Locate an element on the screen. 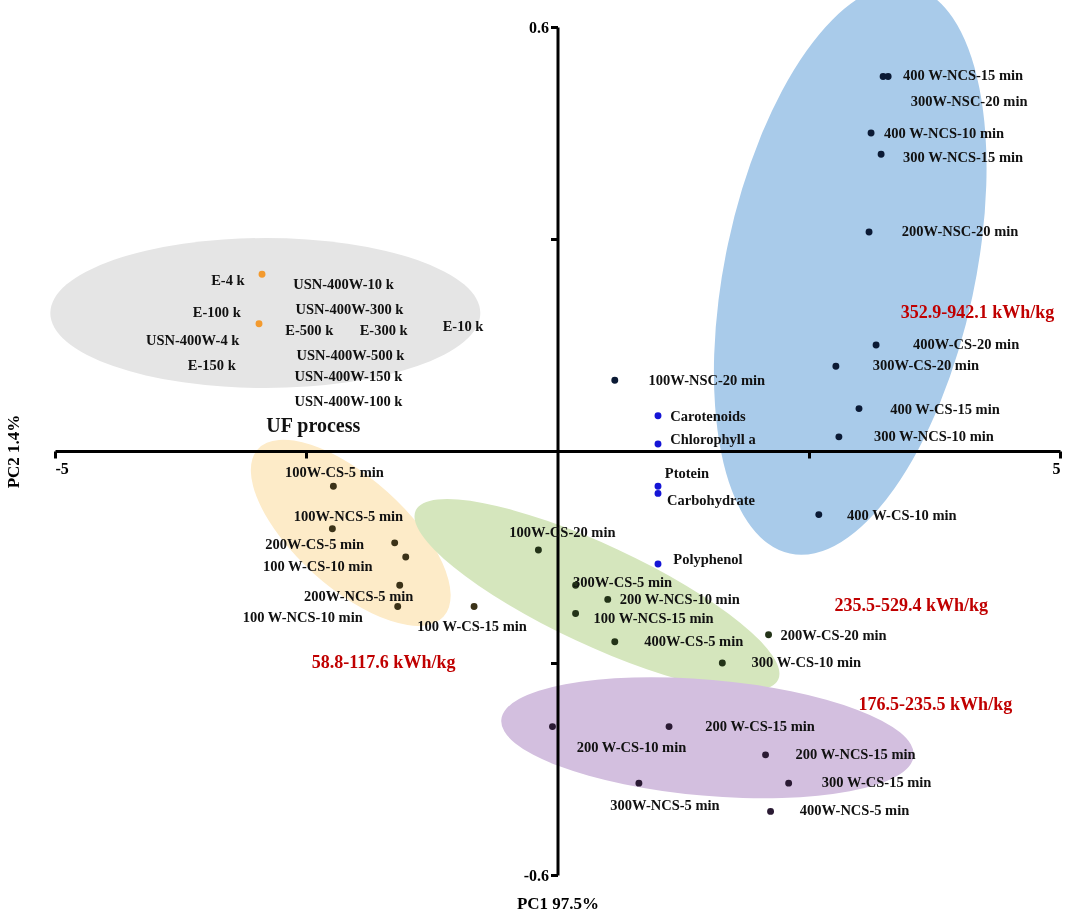 The height and width of the screenshot is (920, 1068). annotation: 100 W-CS-10 min is located at coordinates (317, 566).